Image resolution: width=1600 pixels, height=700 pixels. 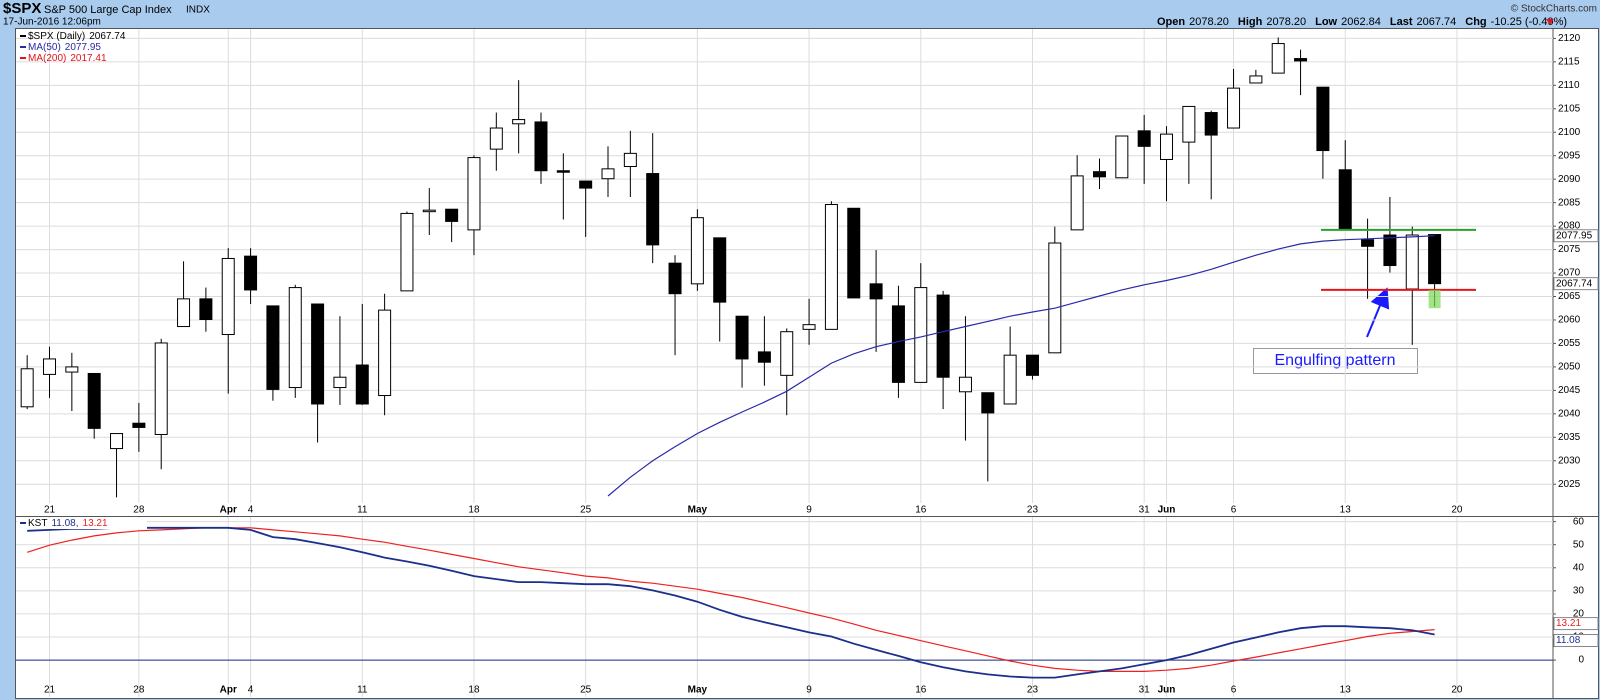 I want to click on date: 17-Jun-2016 12:06pm, so click(x=52, y=22).